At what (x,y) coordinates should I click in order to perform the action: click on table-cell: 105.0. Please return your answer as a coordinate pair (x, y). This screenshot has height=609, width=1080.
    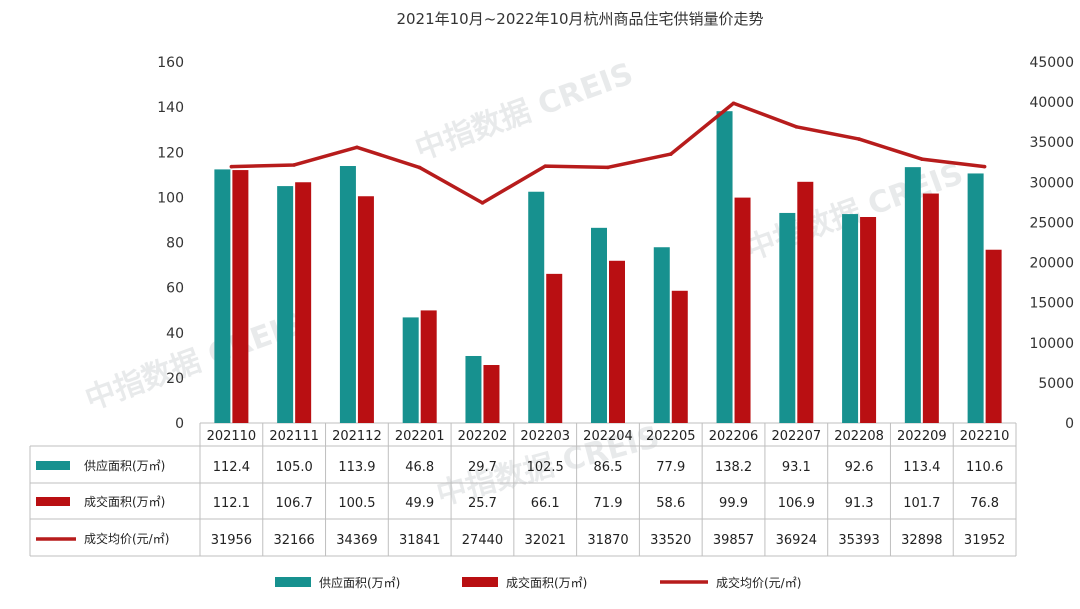
    Looking at the image, I should click on (294, 467).